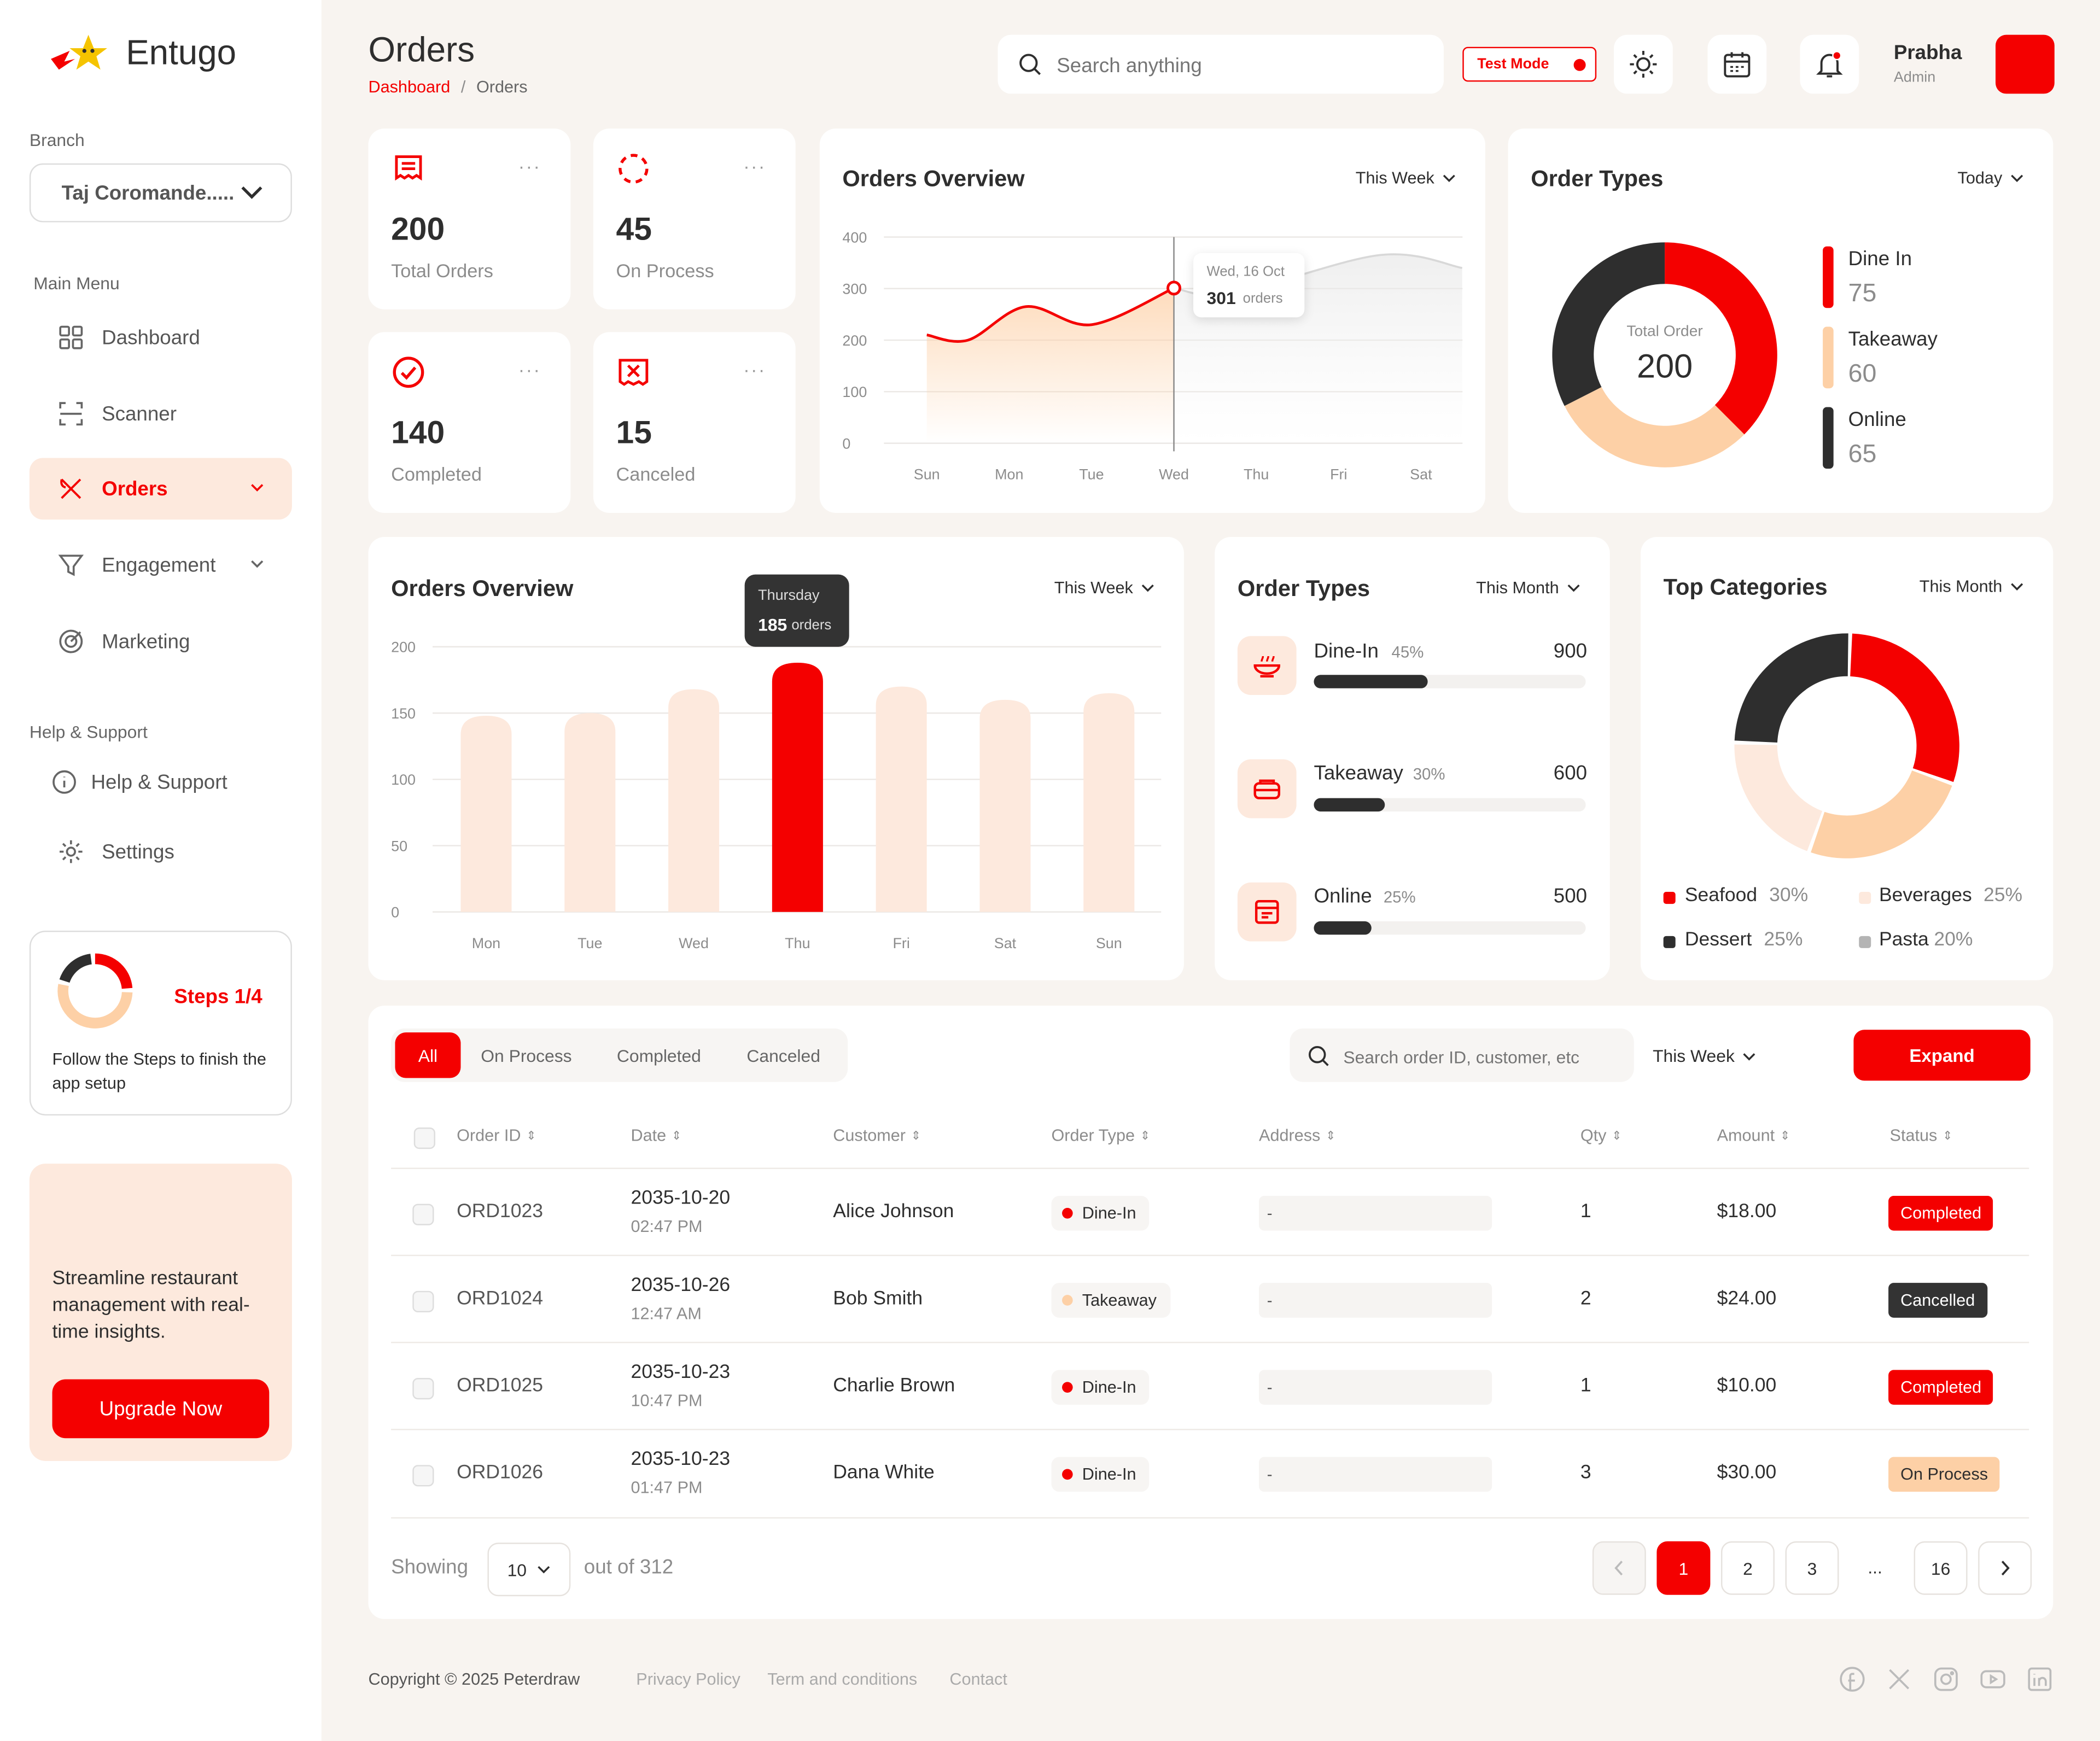  I want to click on page-button-2: 2, so click(1747, 1568).